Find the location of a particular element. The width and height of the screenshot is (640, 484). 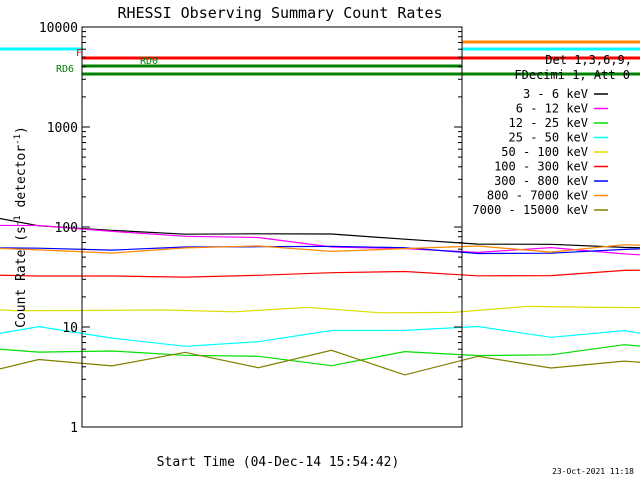

mode-label-f: F is located at coordinates (79, 53).